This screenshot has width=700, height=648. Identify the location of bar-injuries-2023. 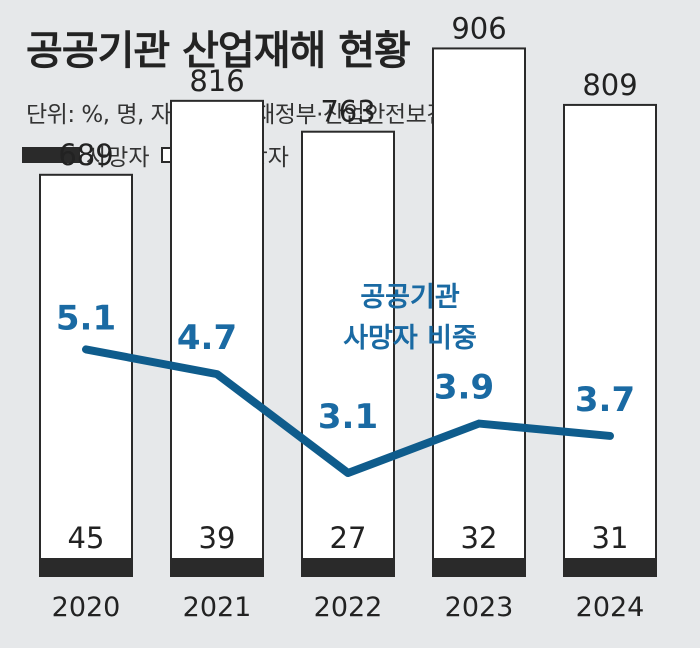
(479, 312).